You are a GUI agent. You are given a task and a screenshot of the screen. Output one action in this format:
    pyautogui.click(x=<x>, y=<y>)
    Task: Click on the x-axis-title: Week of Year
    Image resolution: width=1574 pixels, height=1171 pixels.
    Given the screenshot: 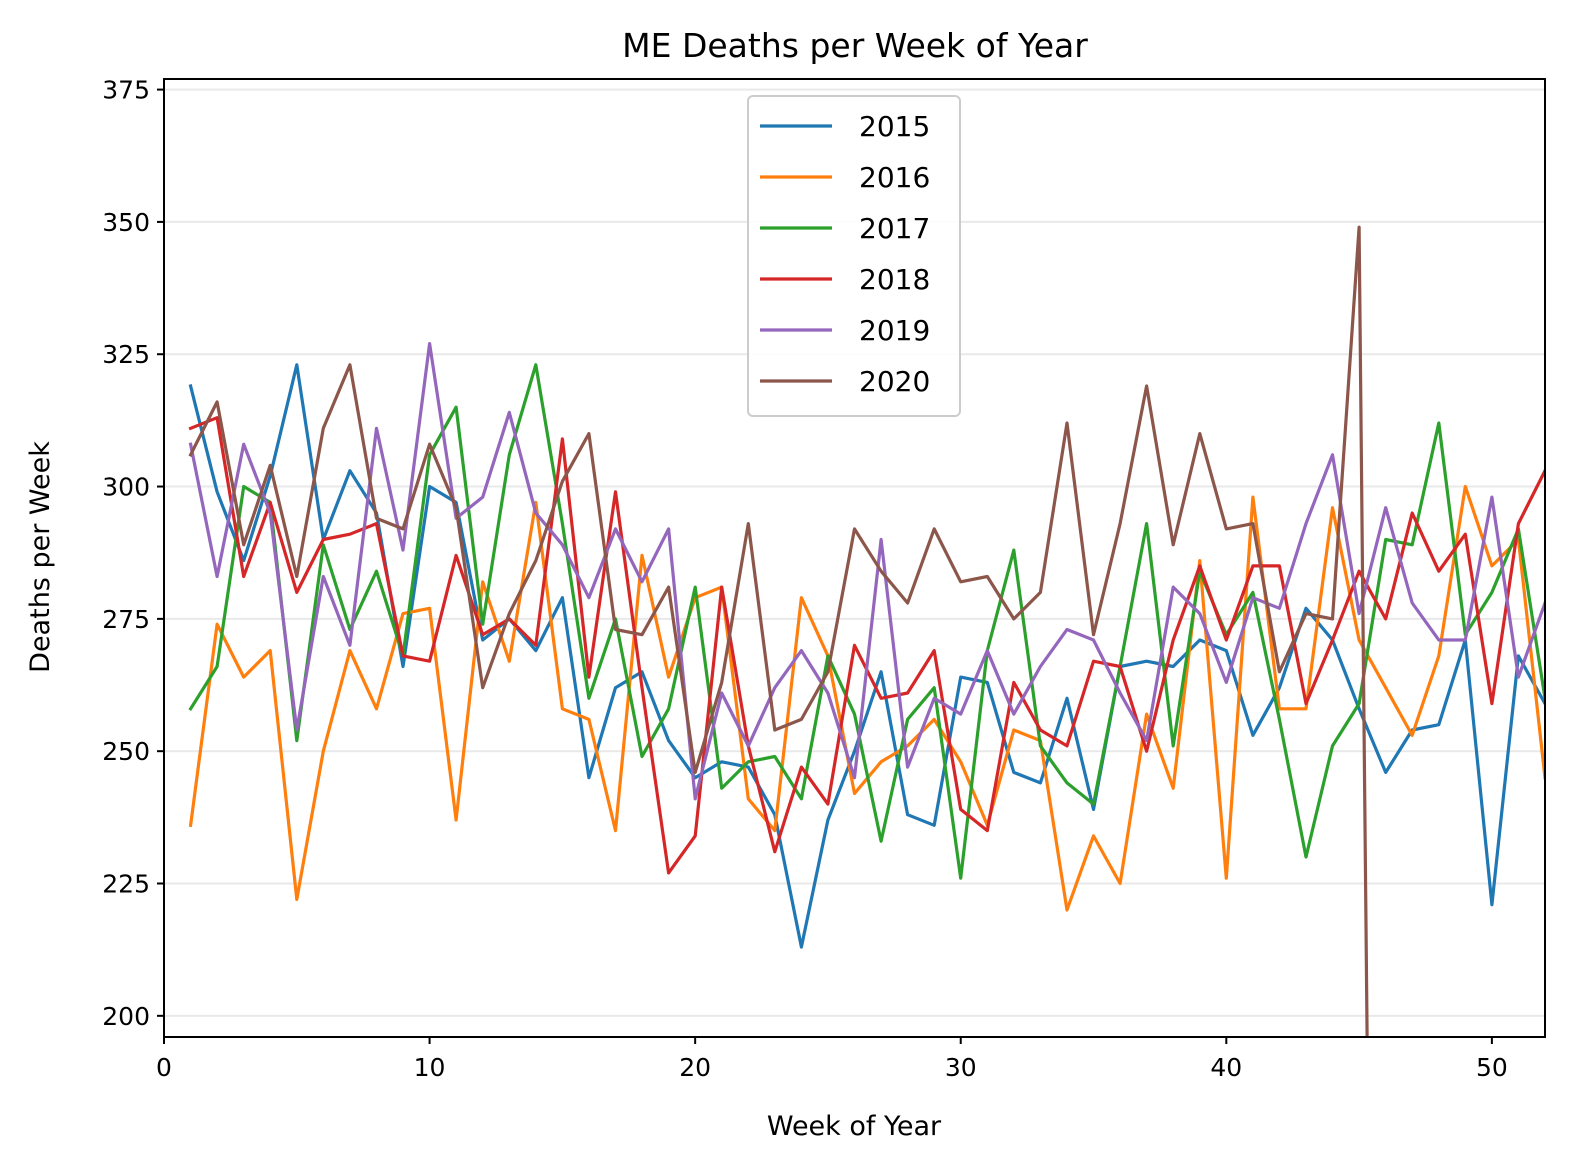 What is the action you would take?
    pyautogui.click(x=854, y=1126)
    